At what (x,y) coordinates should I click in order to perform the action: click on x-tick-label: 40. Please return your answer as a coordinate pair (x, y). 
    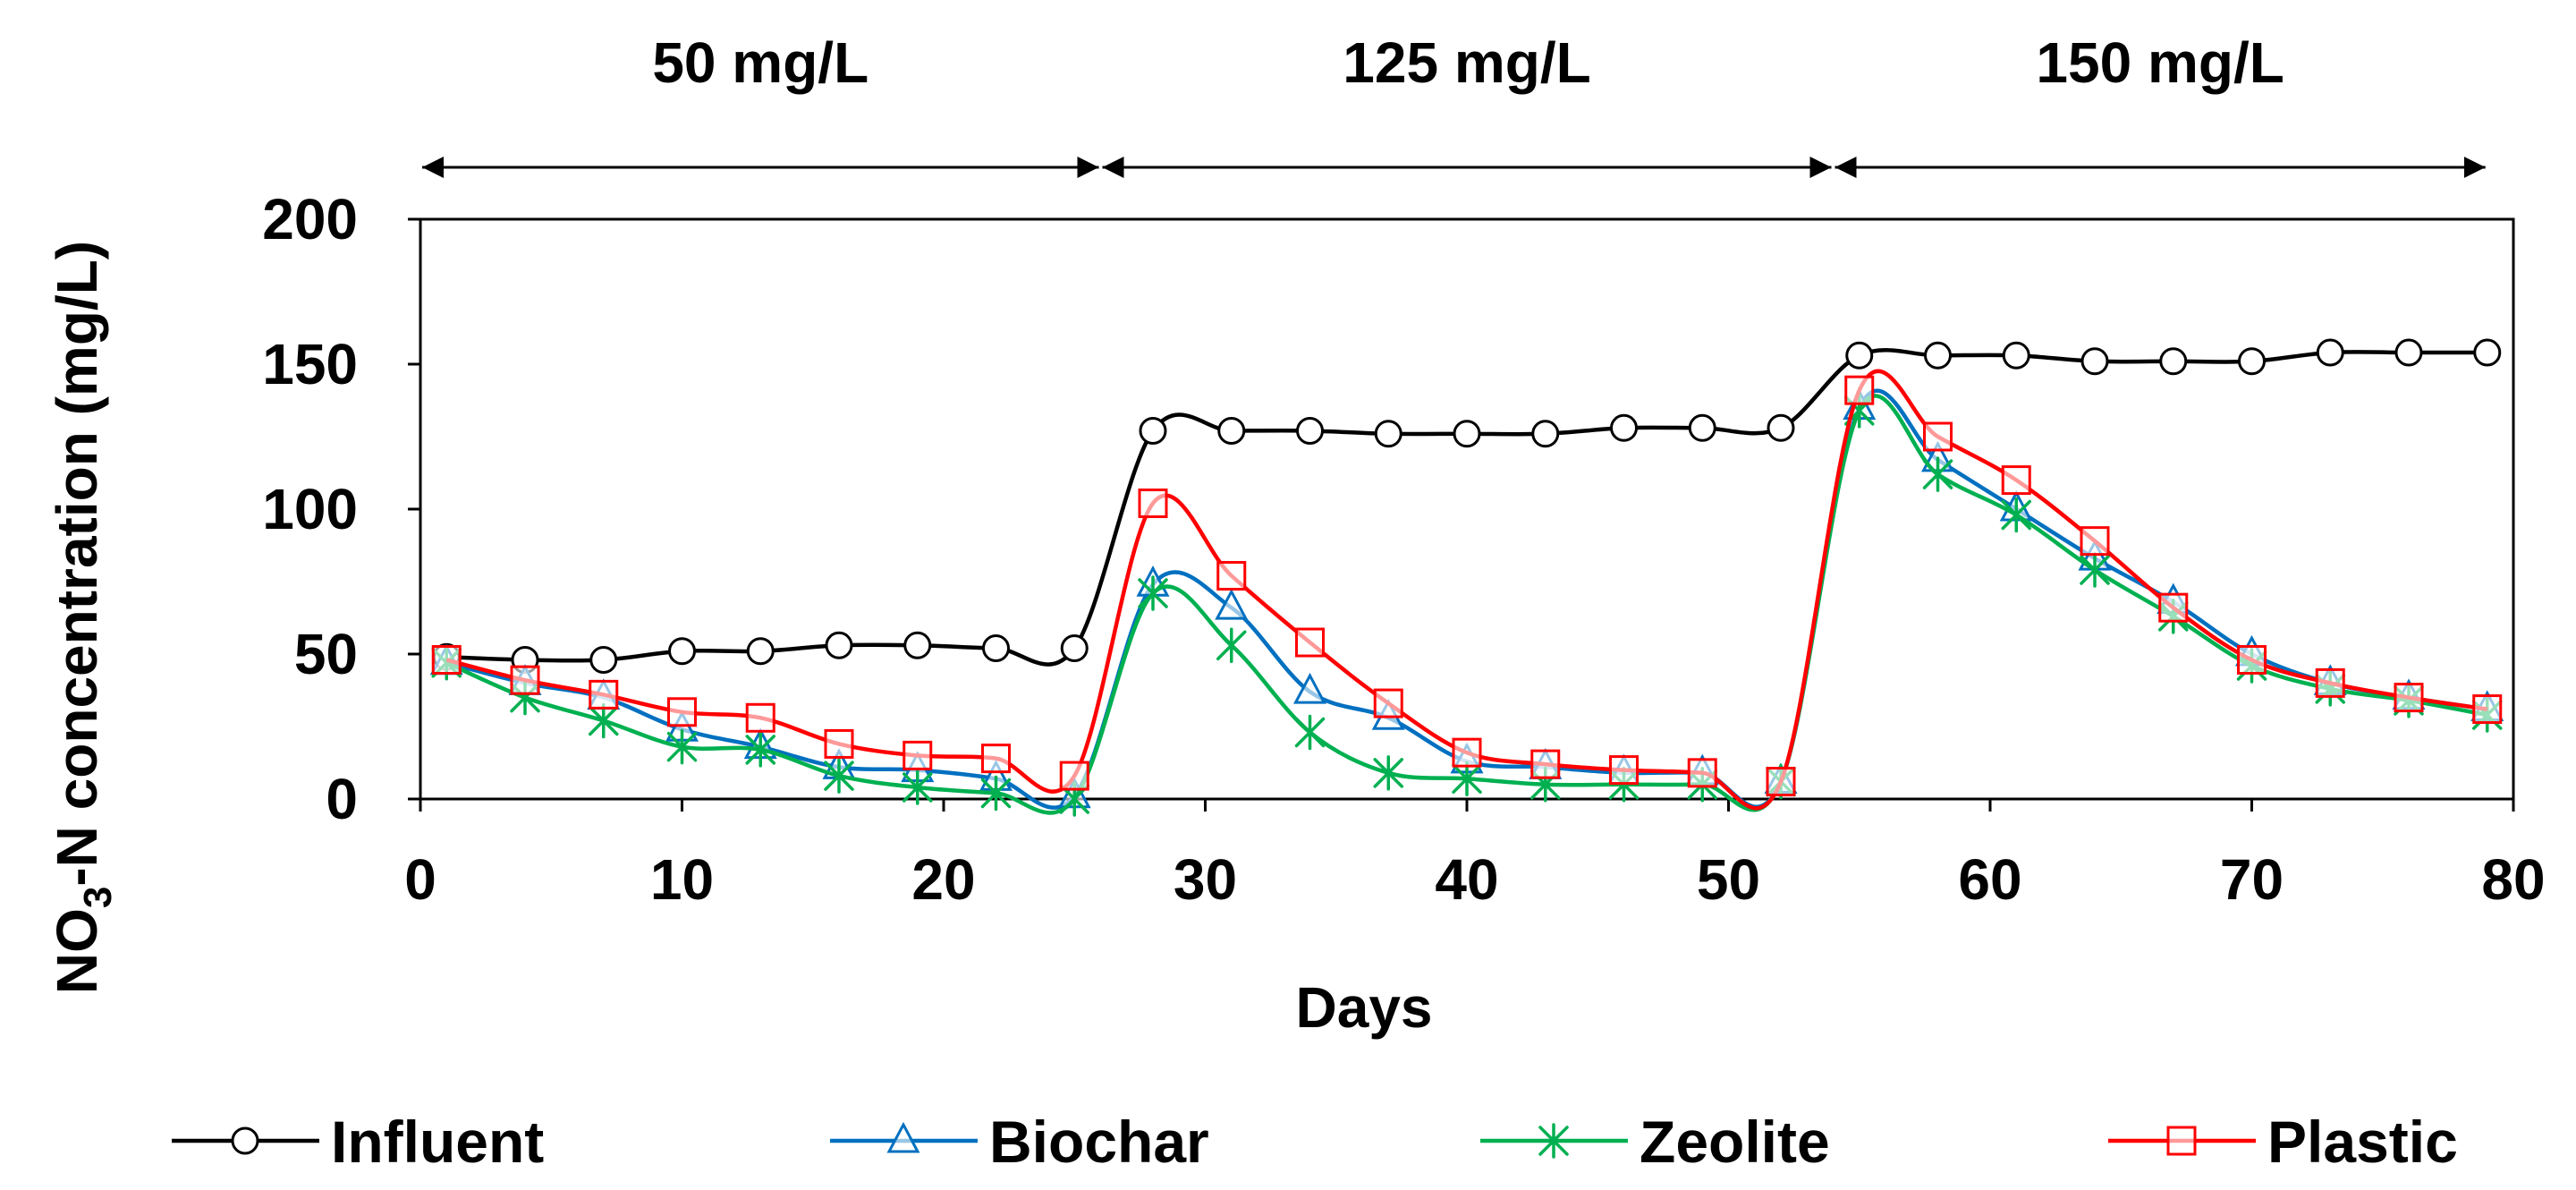
    Looking at the image, I should click on (1466, 879).